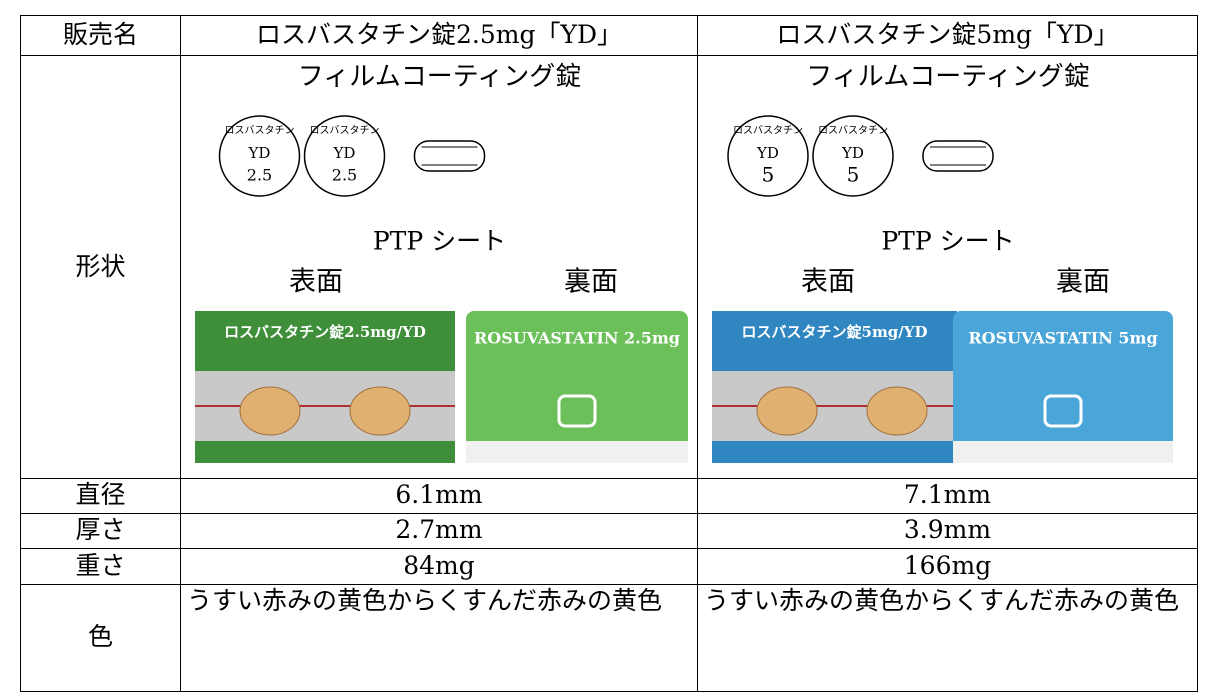  Describe the element at coordinates (100, 566) in the screenshot. I see `row-label: 重さ` at that location.